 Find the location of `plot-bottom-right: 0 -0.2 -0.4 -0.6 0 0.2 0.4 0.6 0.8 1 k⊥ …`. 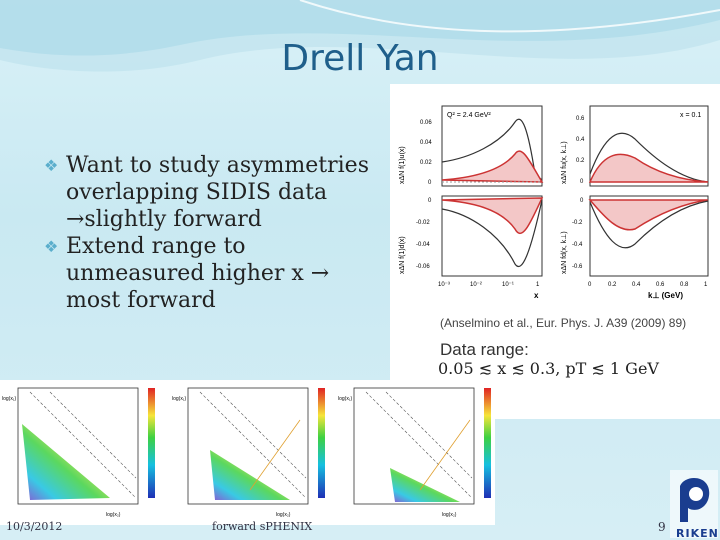

plot-bottom-right: 0 -0.2 -0.4 -0.6 0 0.2 0.4 0.6 0.8 1 k⊥ … is located at coordinates (635, 247).